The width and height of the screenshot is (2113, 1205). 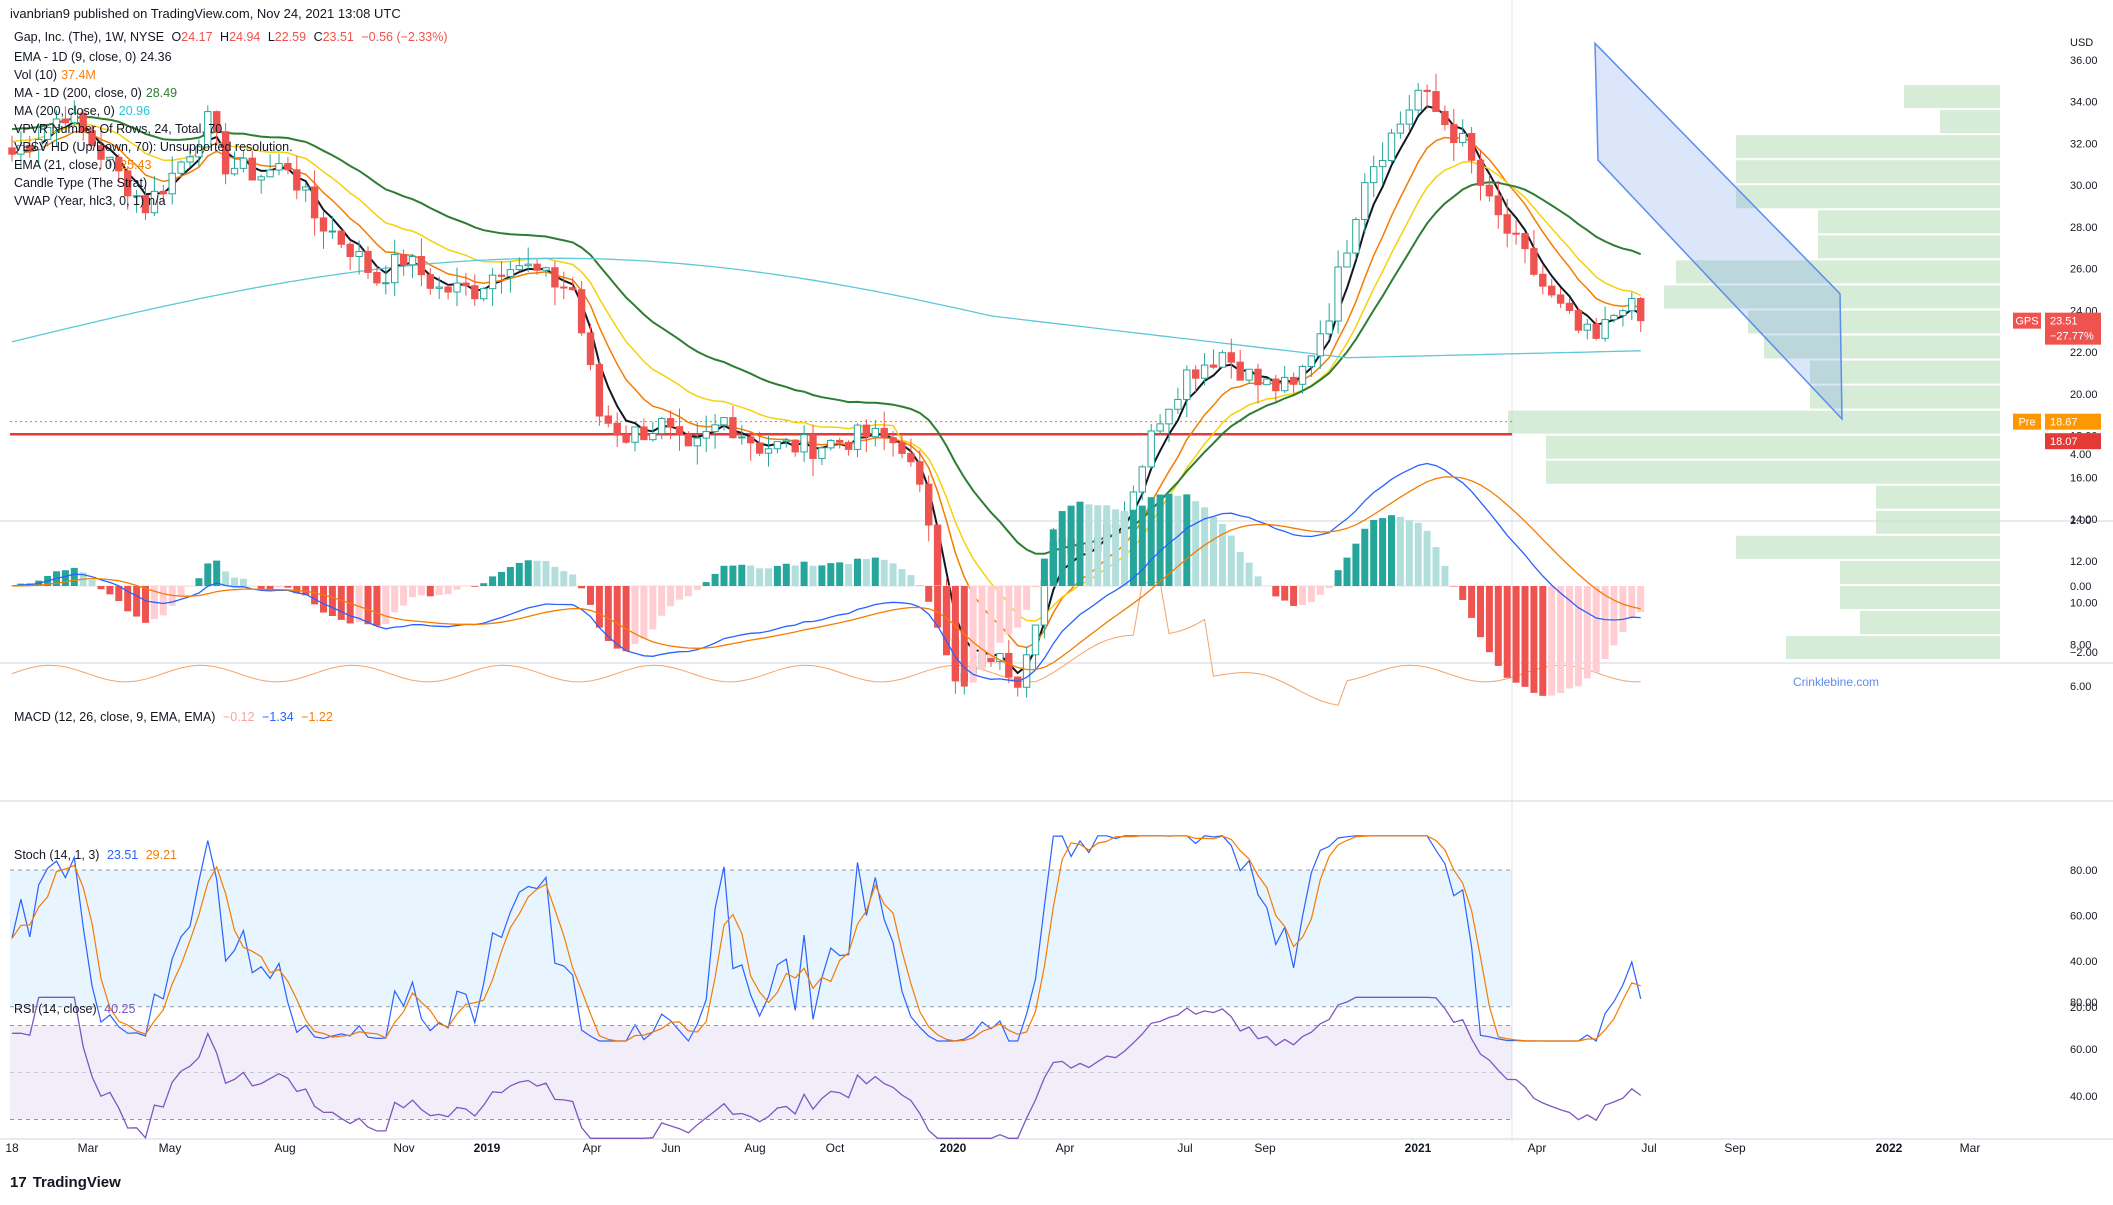 I want to click on indicator-row: MA (200, close, 0)20.96, so click(x=155, y=111).